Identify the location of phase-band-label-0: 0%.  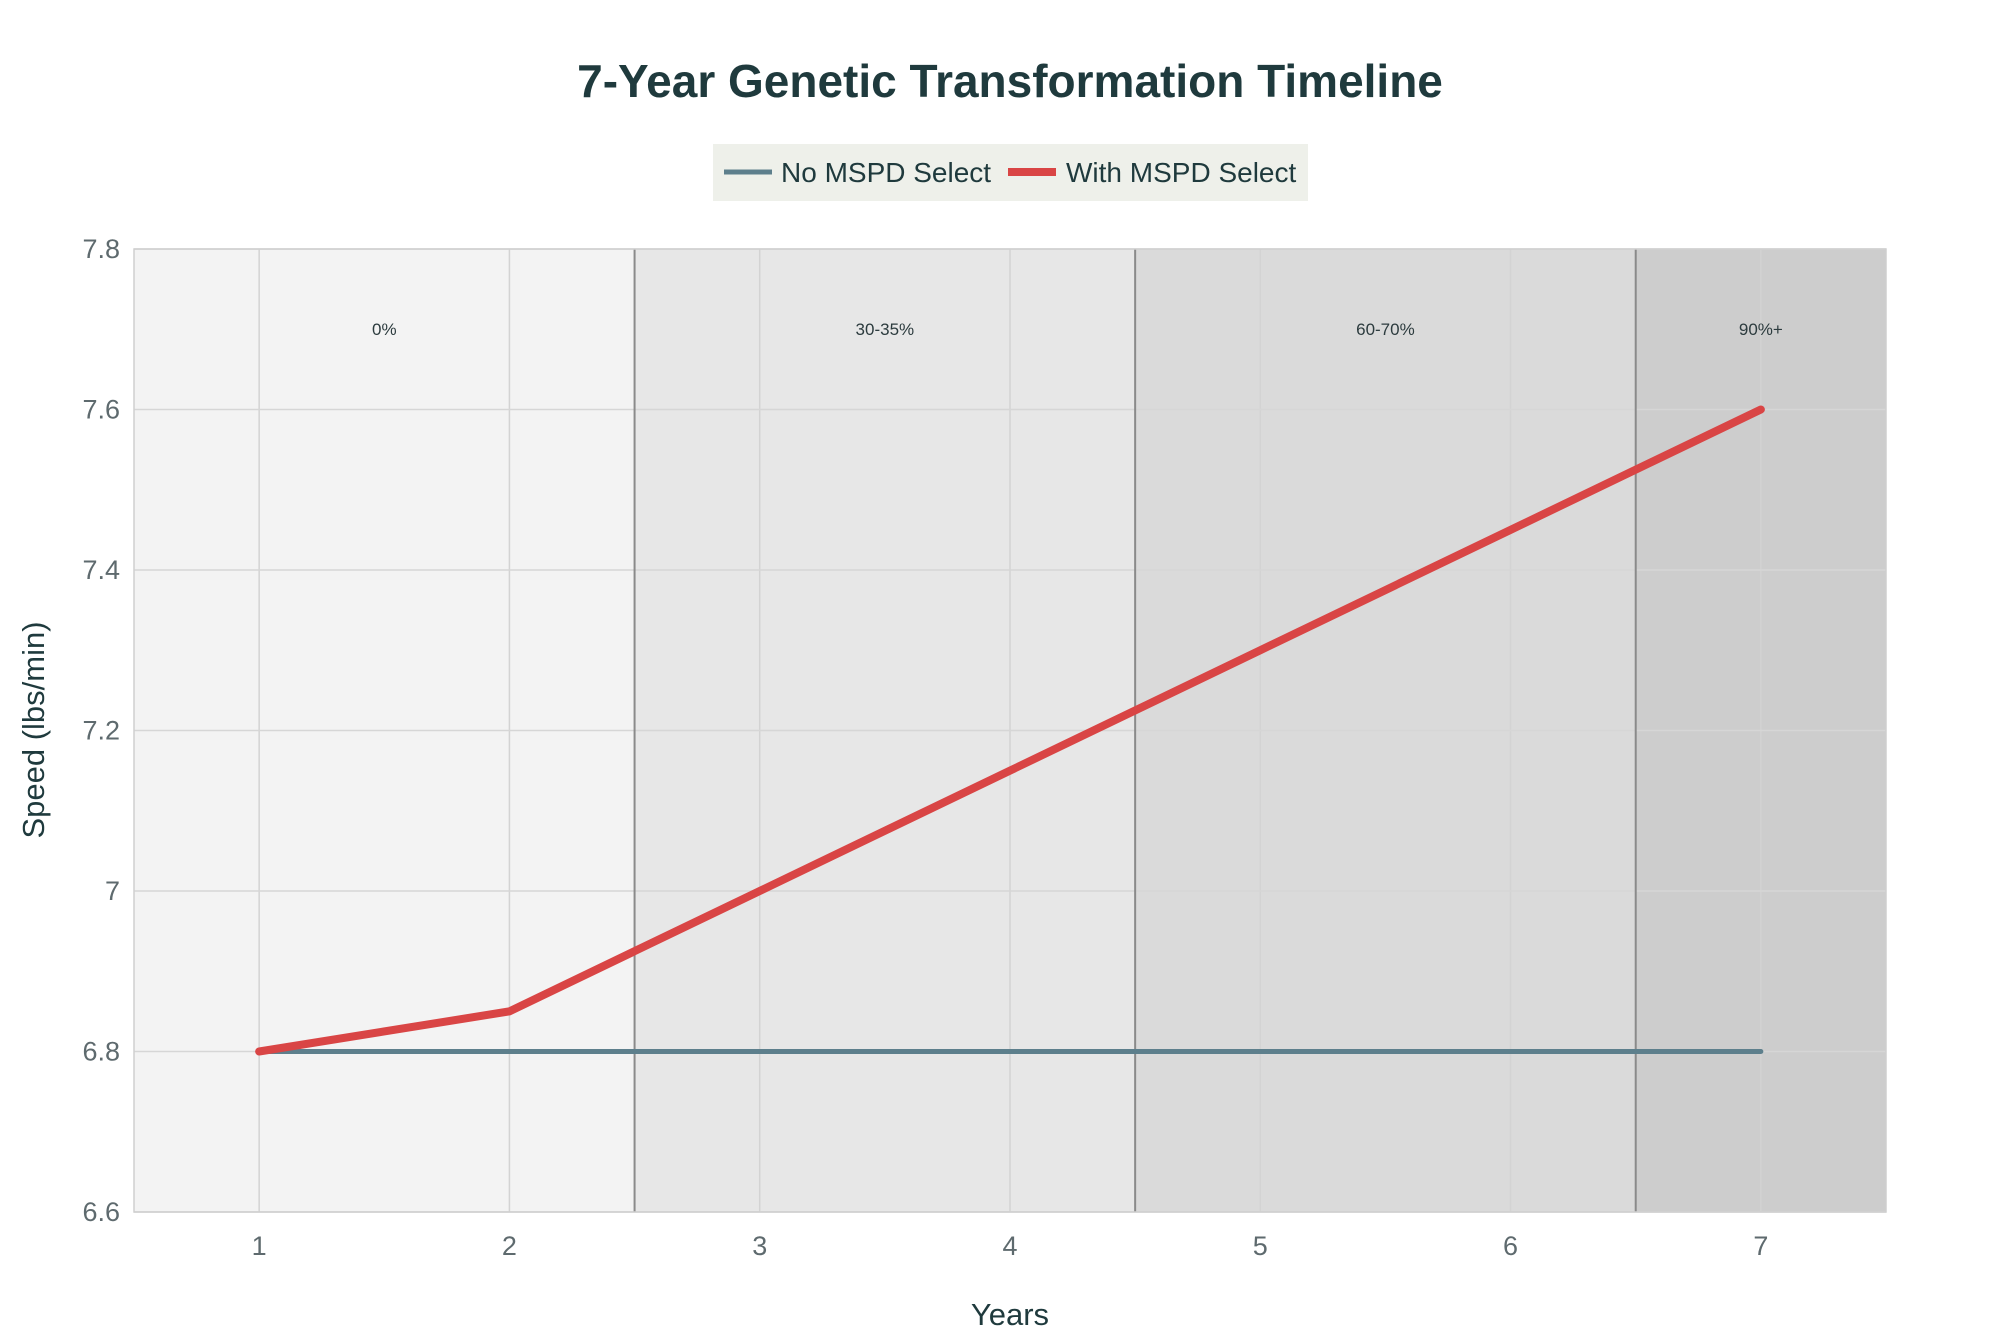
(384, 329).